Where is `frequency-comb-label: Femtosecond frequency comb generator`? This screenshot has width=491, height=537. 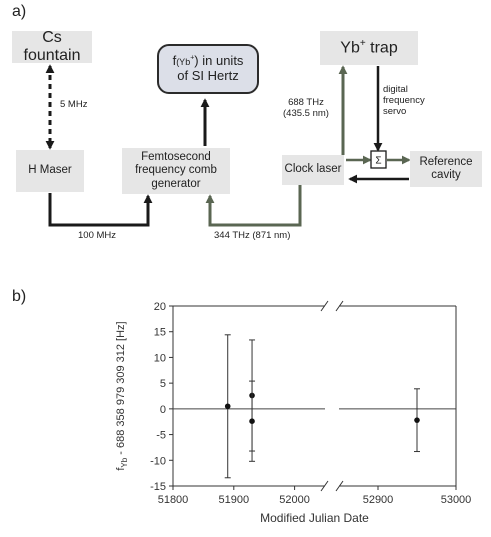 frequency-comb-label: Femtosecond frequency comb generator is located at coordinates (176, 170).